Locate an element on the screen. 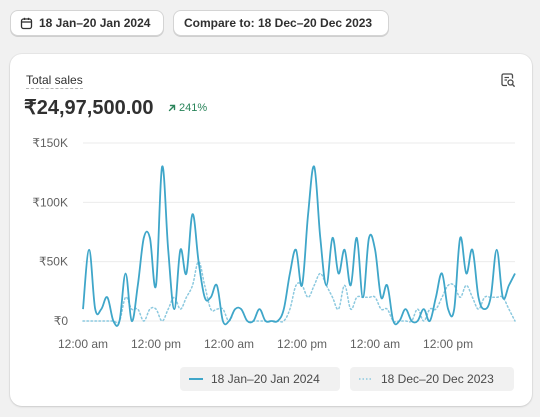 This screenshot has width=540, height=417. compare-to-button: Compare to: 18 Dec–20 Dec 2023 is located at coordinates (281, 23).